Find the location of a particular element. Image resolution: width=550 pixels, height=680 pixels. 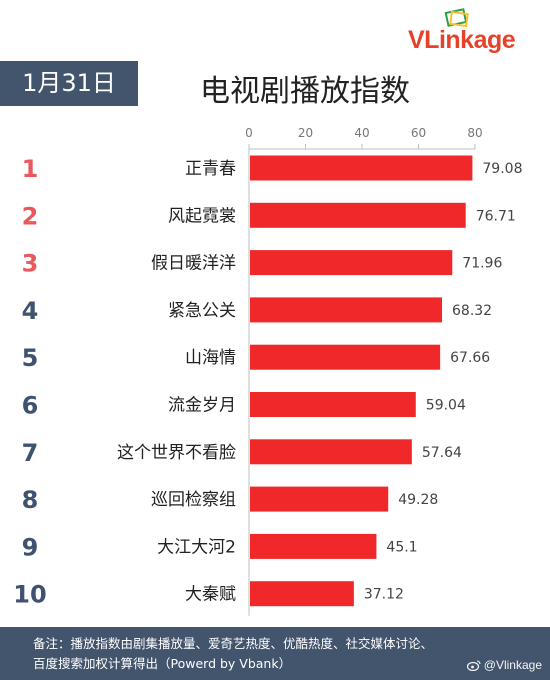

chart-title: 电视剧播放指数 is located at coordinates (305, 91).